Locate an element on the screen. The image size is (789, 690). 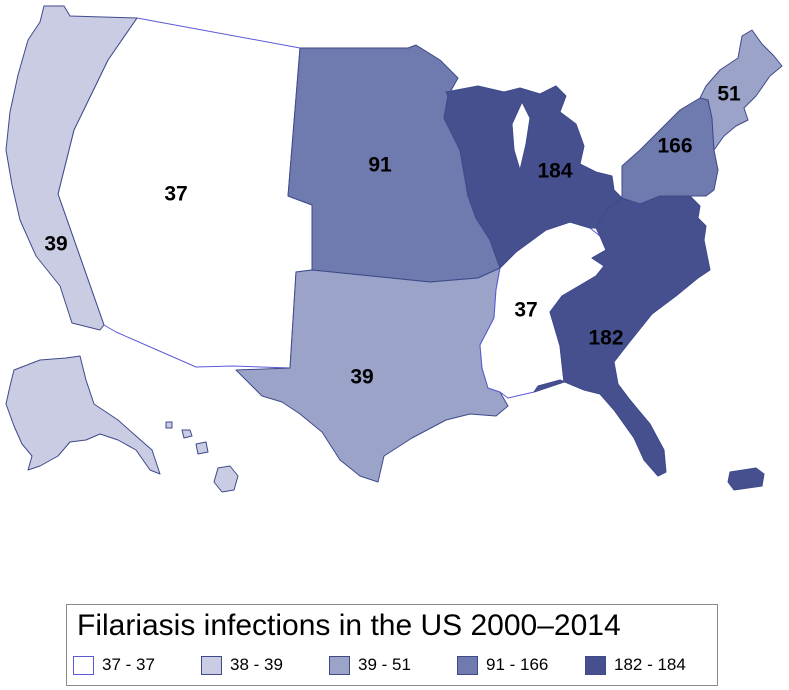
region-pacific-west is located at coordinates (71, 168).